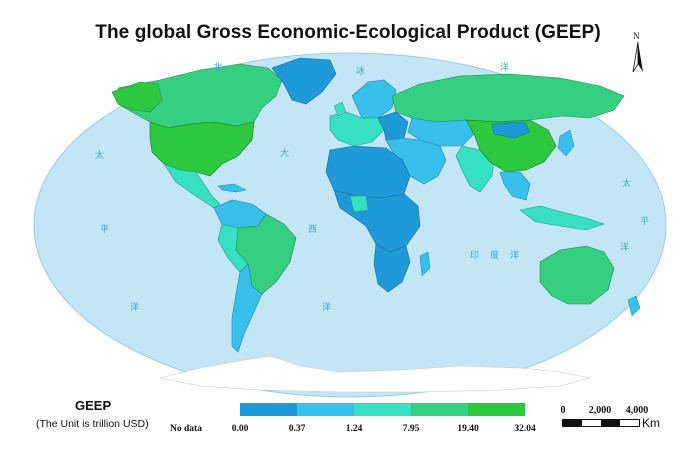 This screenshot has width=696, height=453. I want to click on legend-tick: 19.40, so click(468, 429).